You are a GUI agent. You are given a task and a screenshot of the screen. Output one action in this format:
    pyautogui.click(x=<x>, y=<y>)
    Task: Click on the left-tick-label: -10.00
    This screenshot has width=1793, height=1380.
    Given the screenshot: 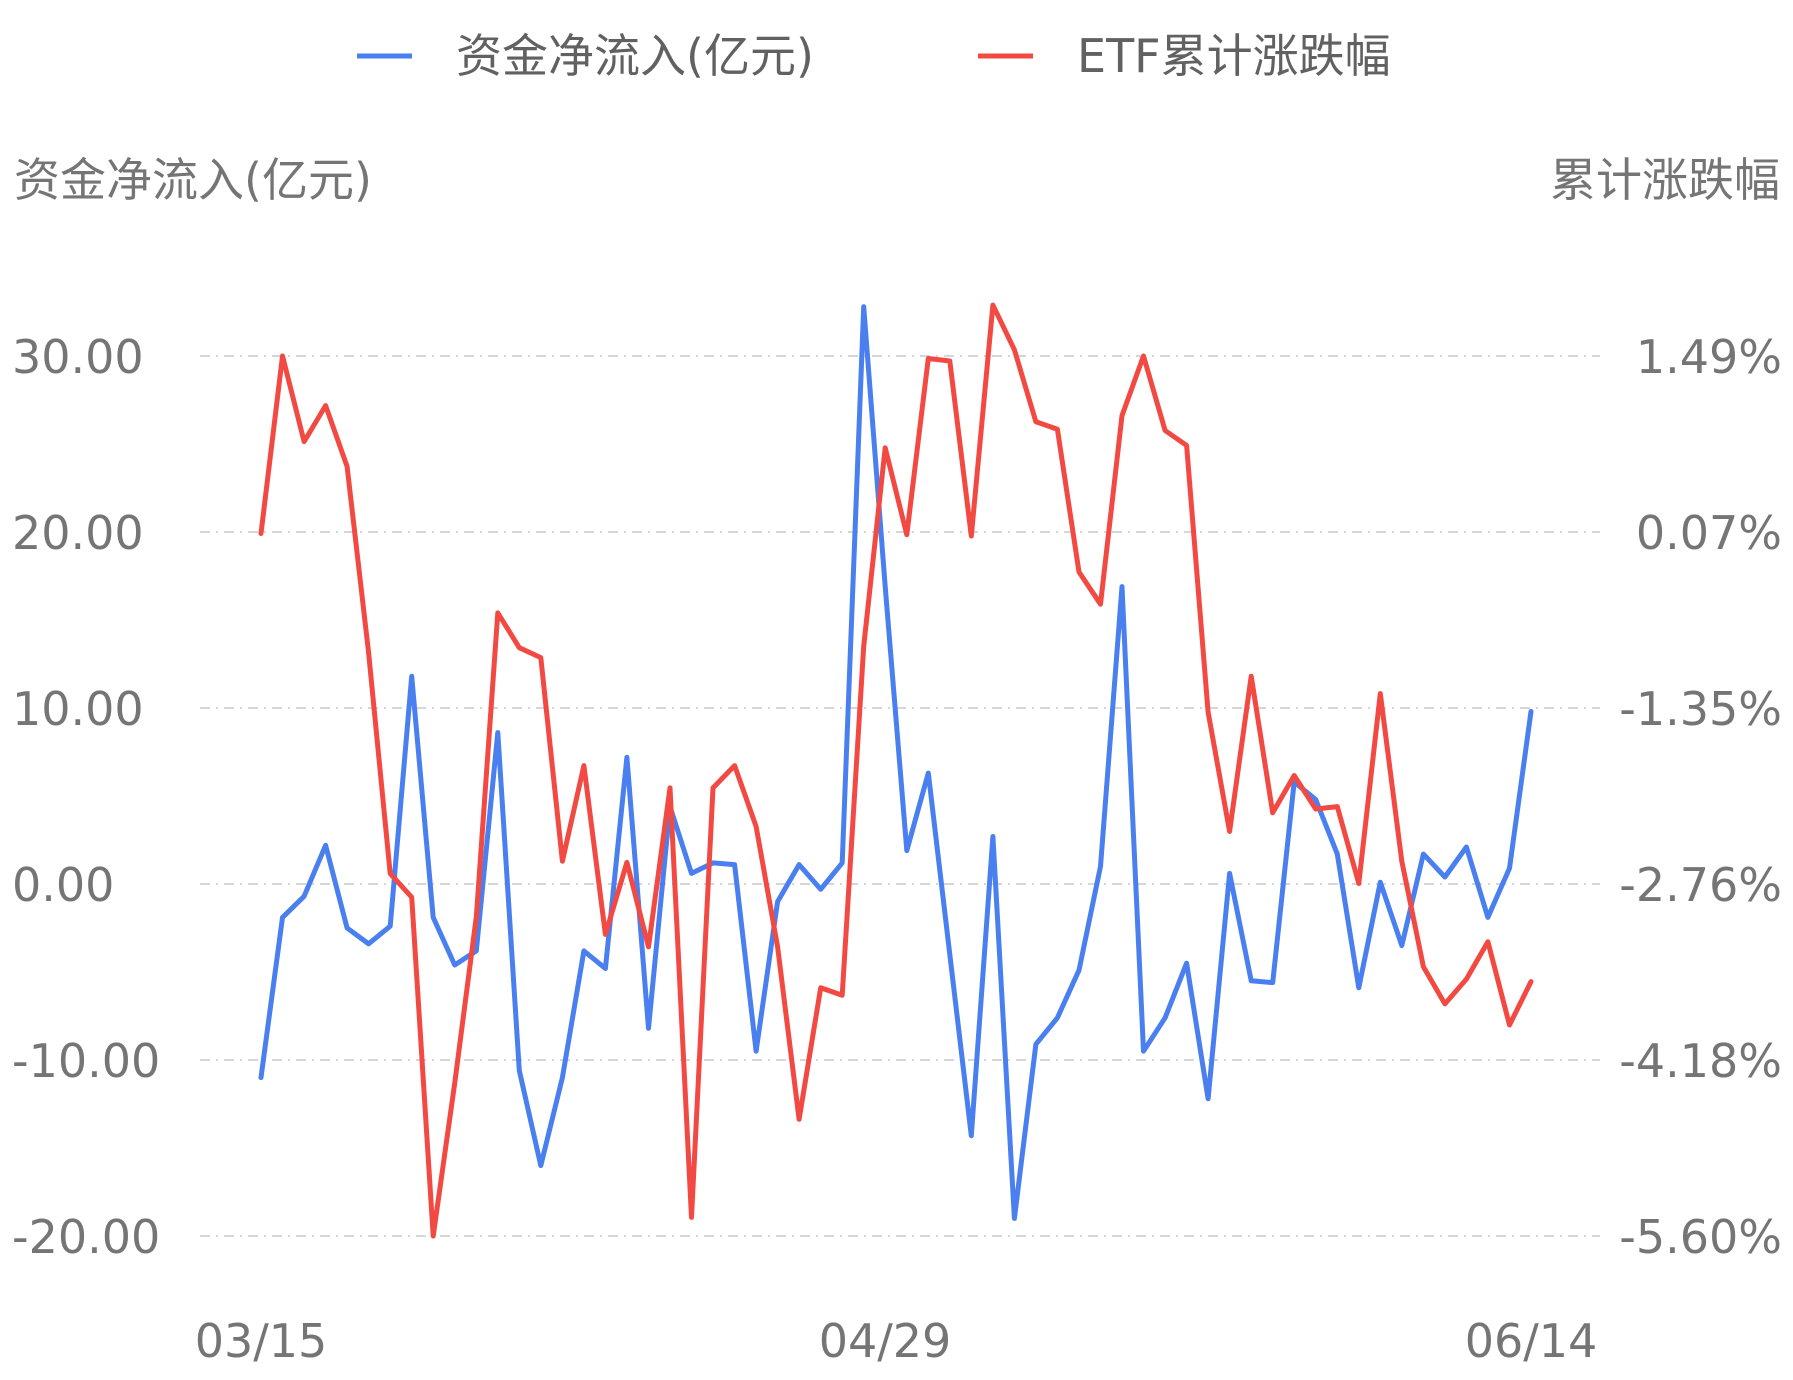 What is the action you would take?
    pyautogui.click(x=86, y=1061)
    